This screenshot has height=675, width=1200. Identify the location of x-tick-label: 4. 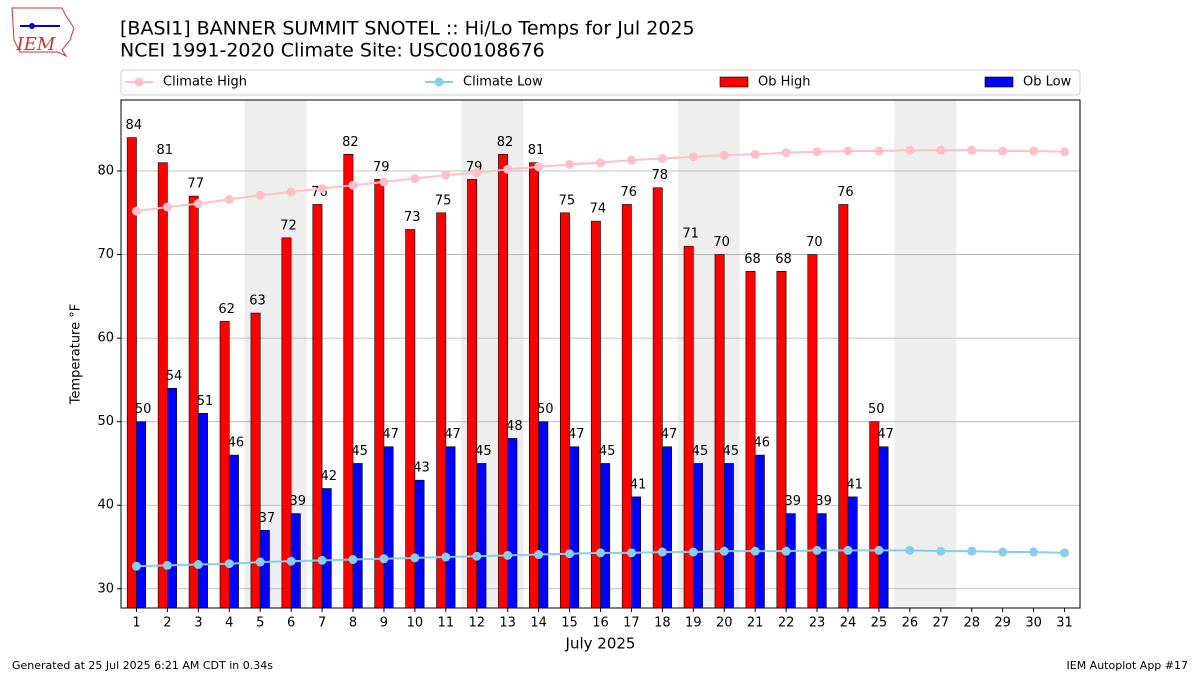
(229, 623).